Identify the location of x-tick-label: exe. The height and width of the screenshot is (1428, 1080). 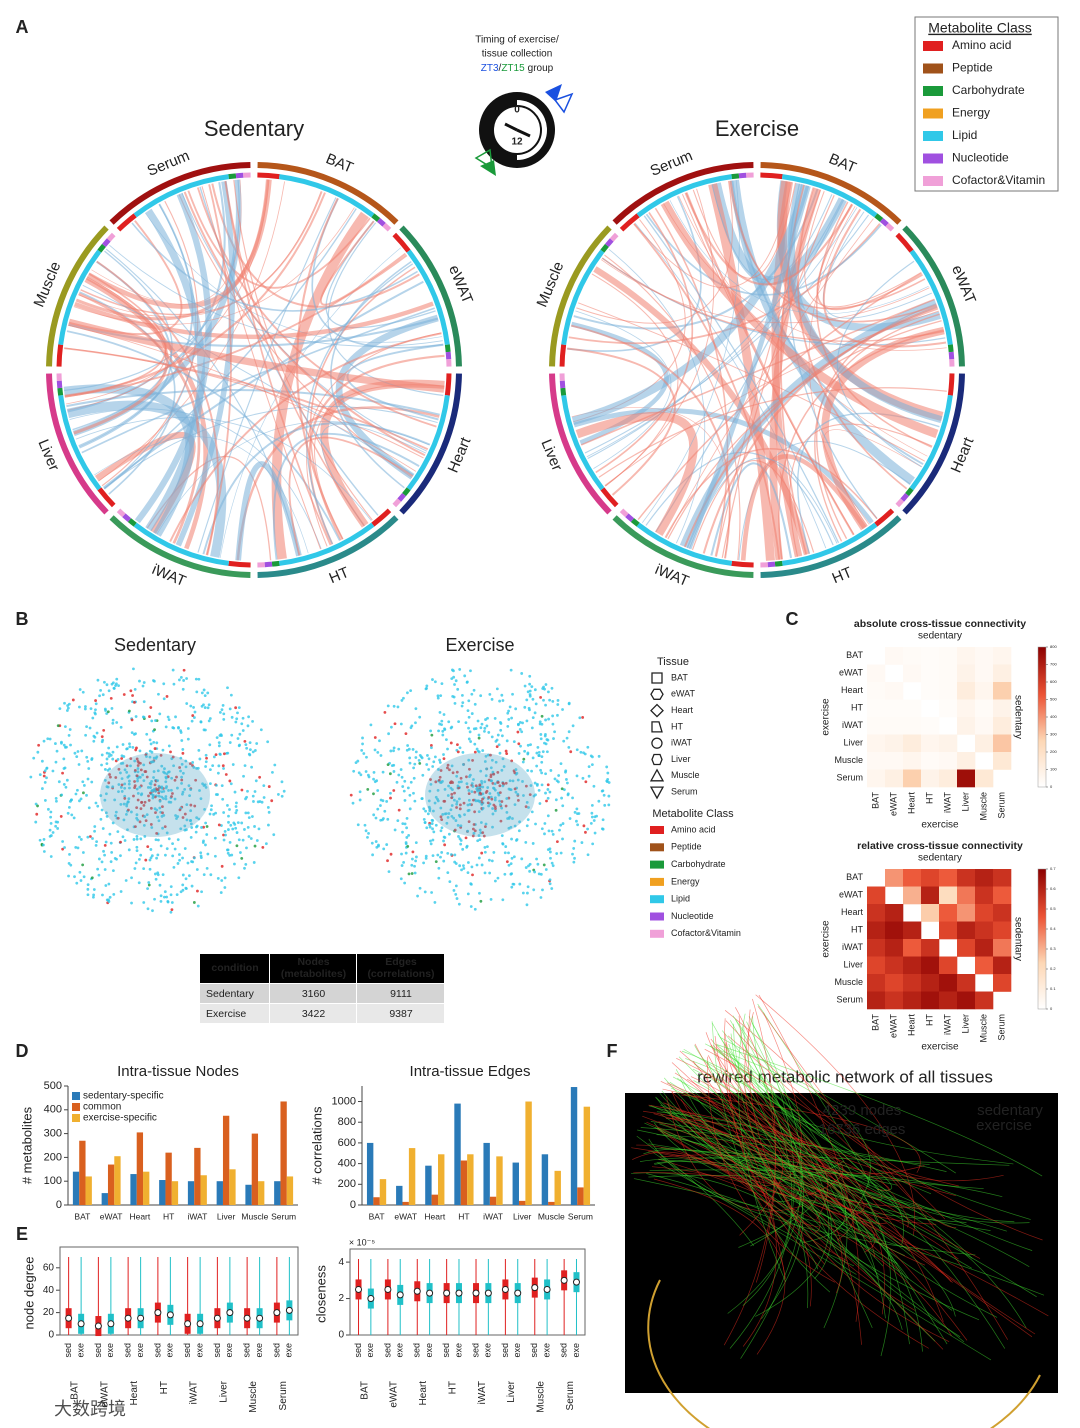
(229, 1350).